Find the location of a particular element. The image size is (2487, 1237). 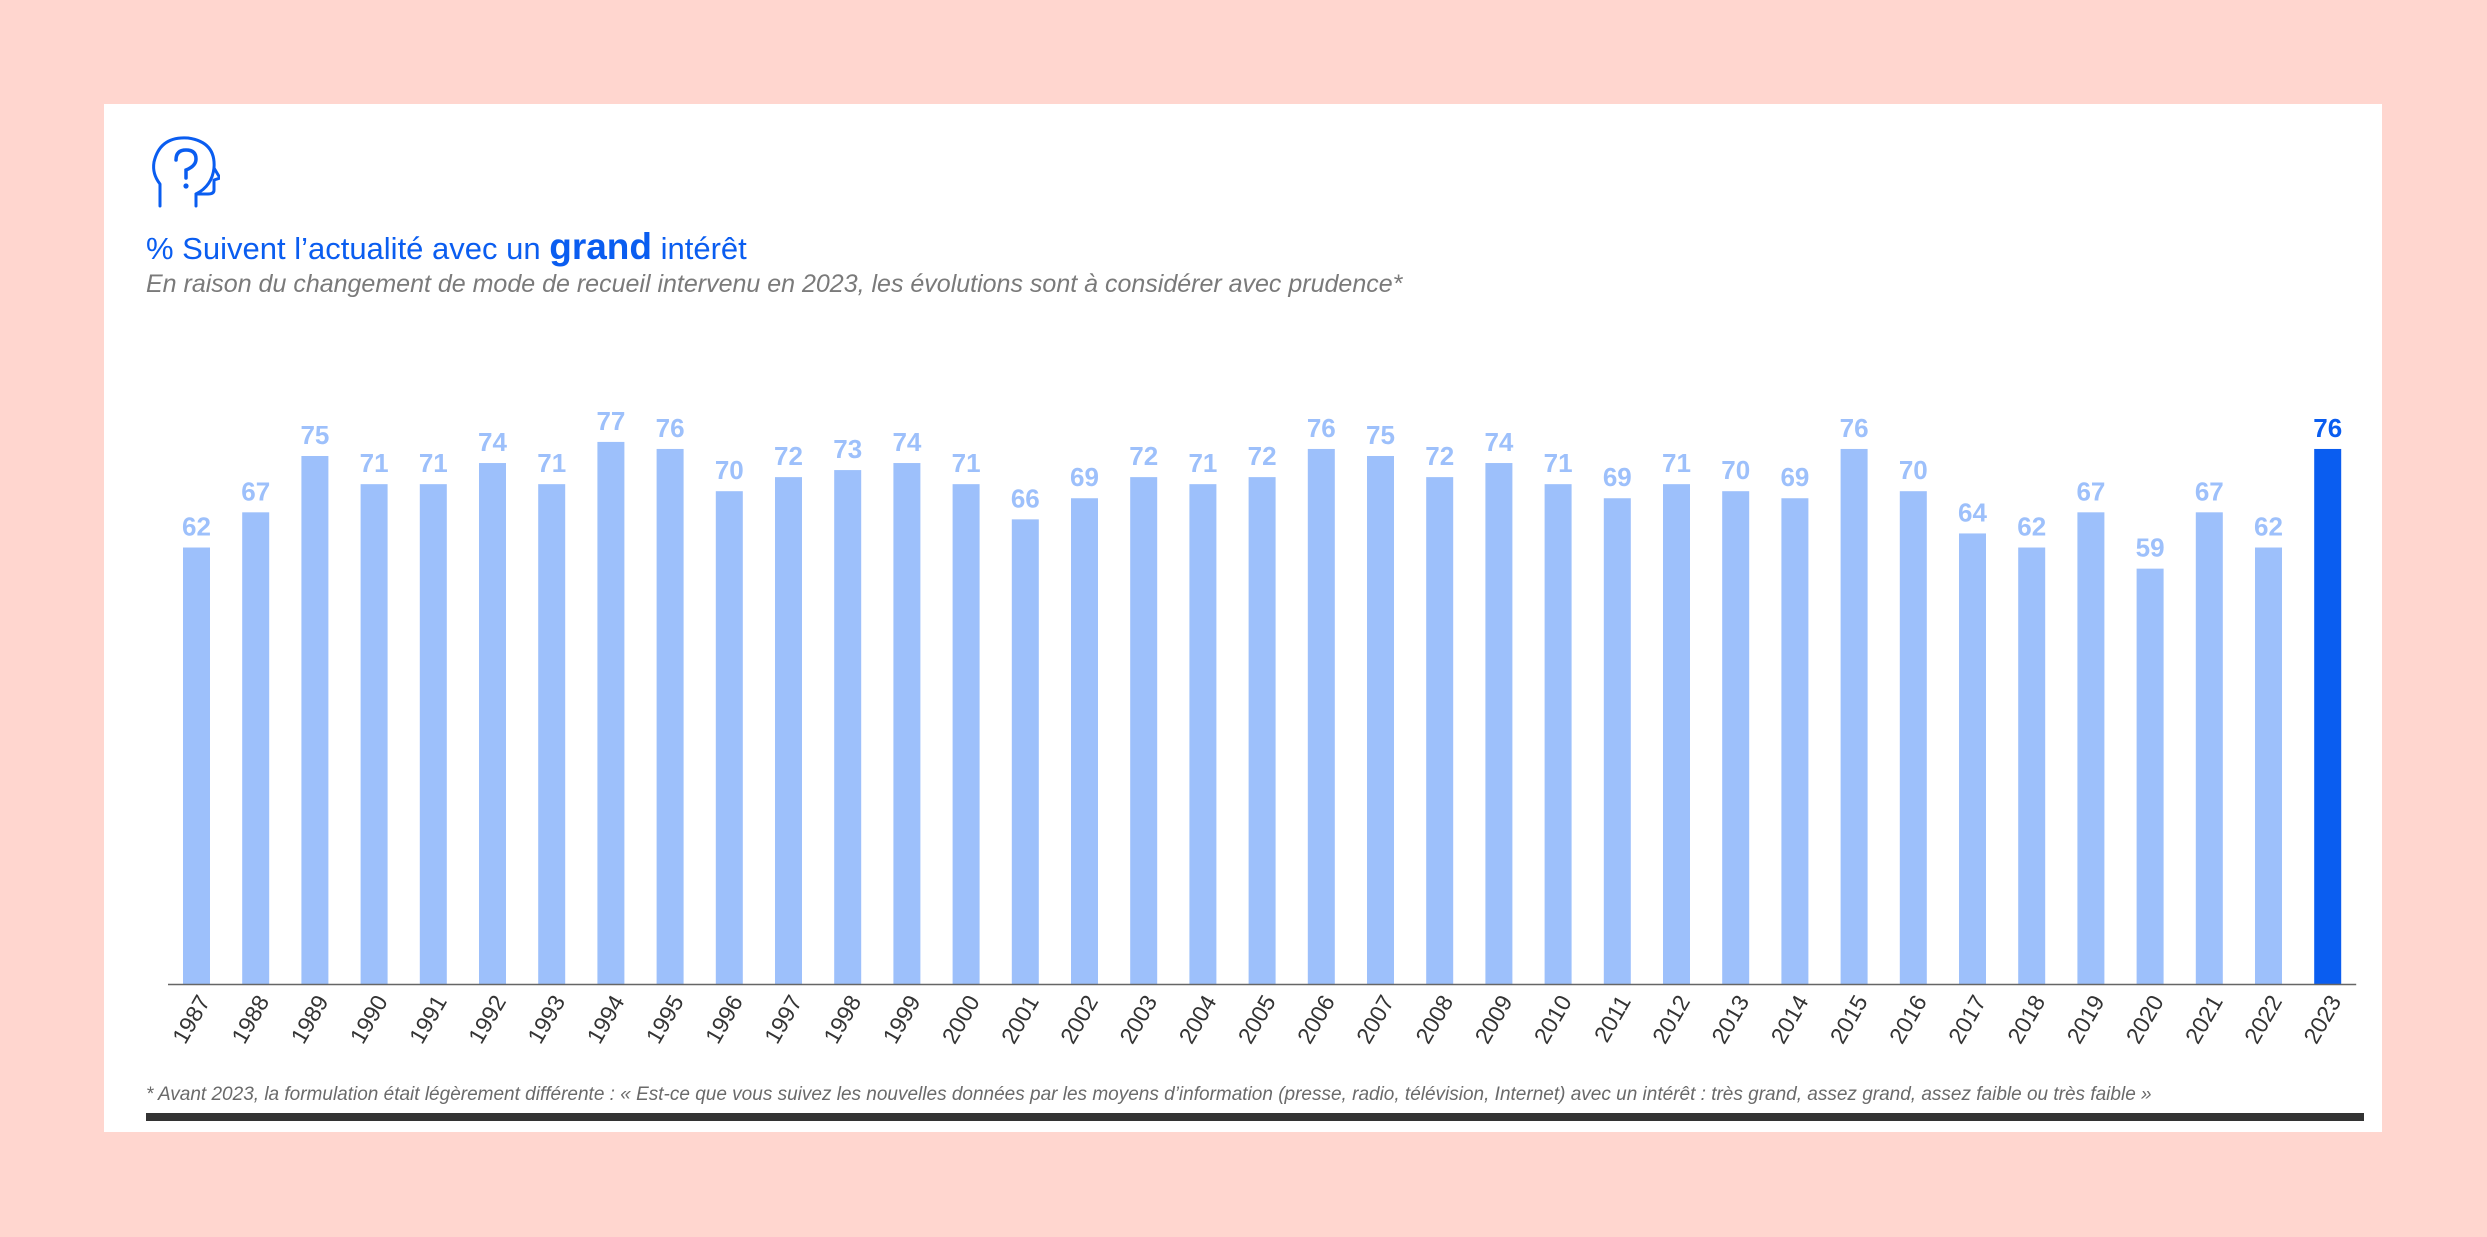

x-tick-2019: 2019 is located at coordinates (2085, 1019).